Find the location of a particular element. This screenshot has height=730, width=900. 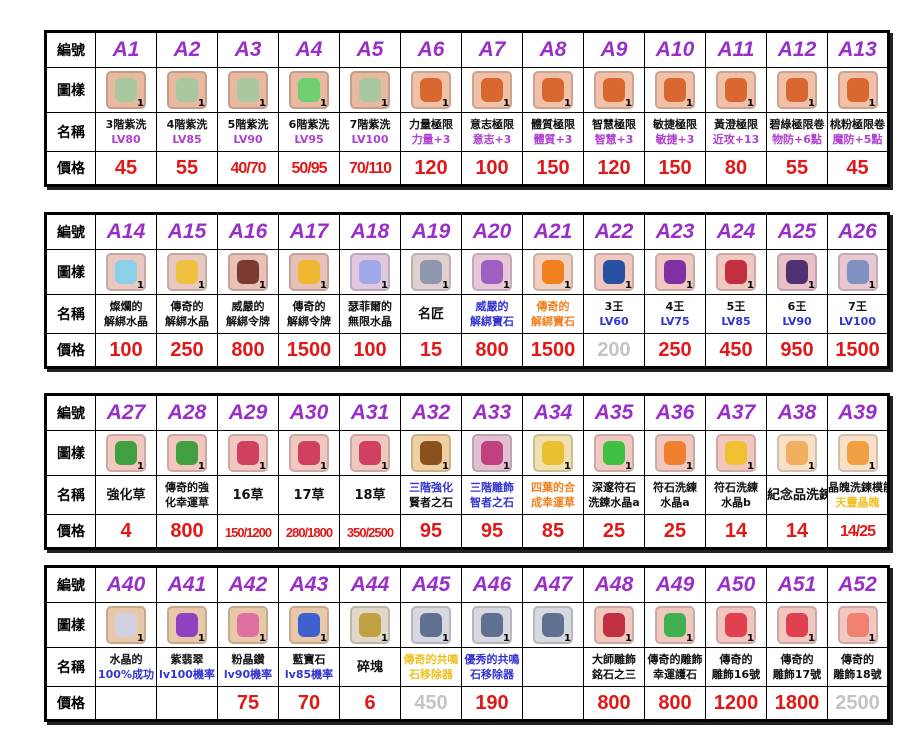

item-price: 80 is located at coordinates (736, 167).